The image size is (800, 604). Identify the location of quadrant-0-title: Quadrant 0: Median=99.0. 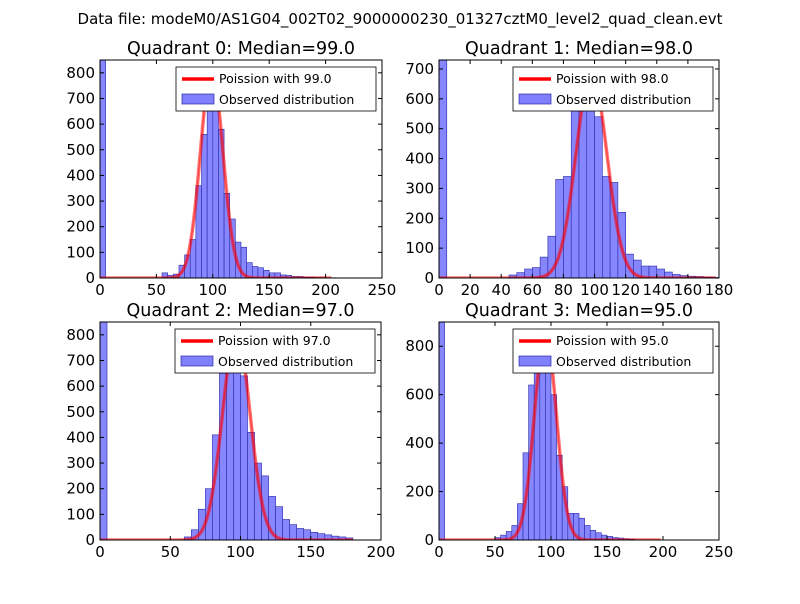
(241, 49).